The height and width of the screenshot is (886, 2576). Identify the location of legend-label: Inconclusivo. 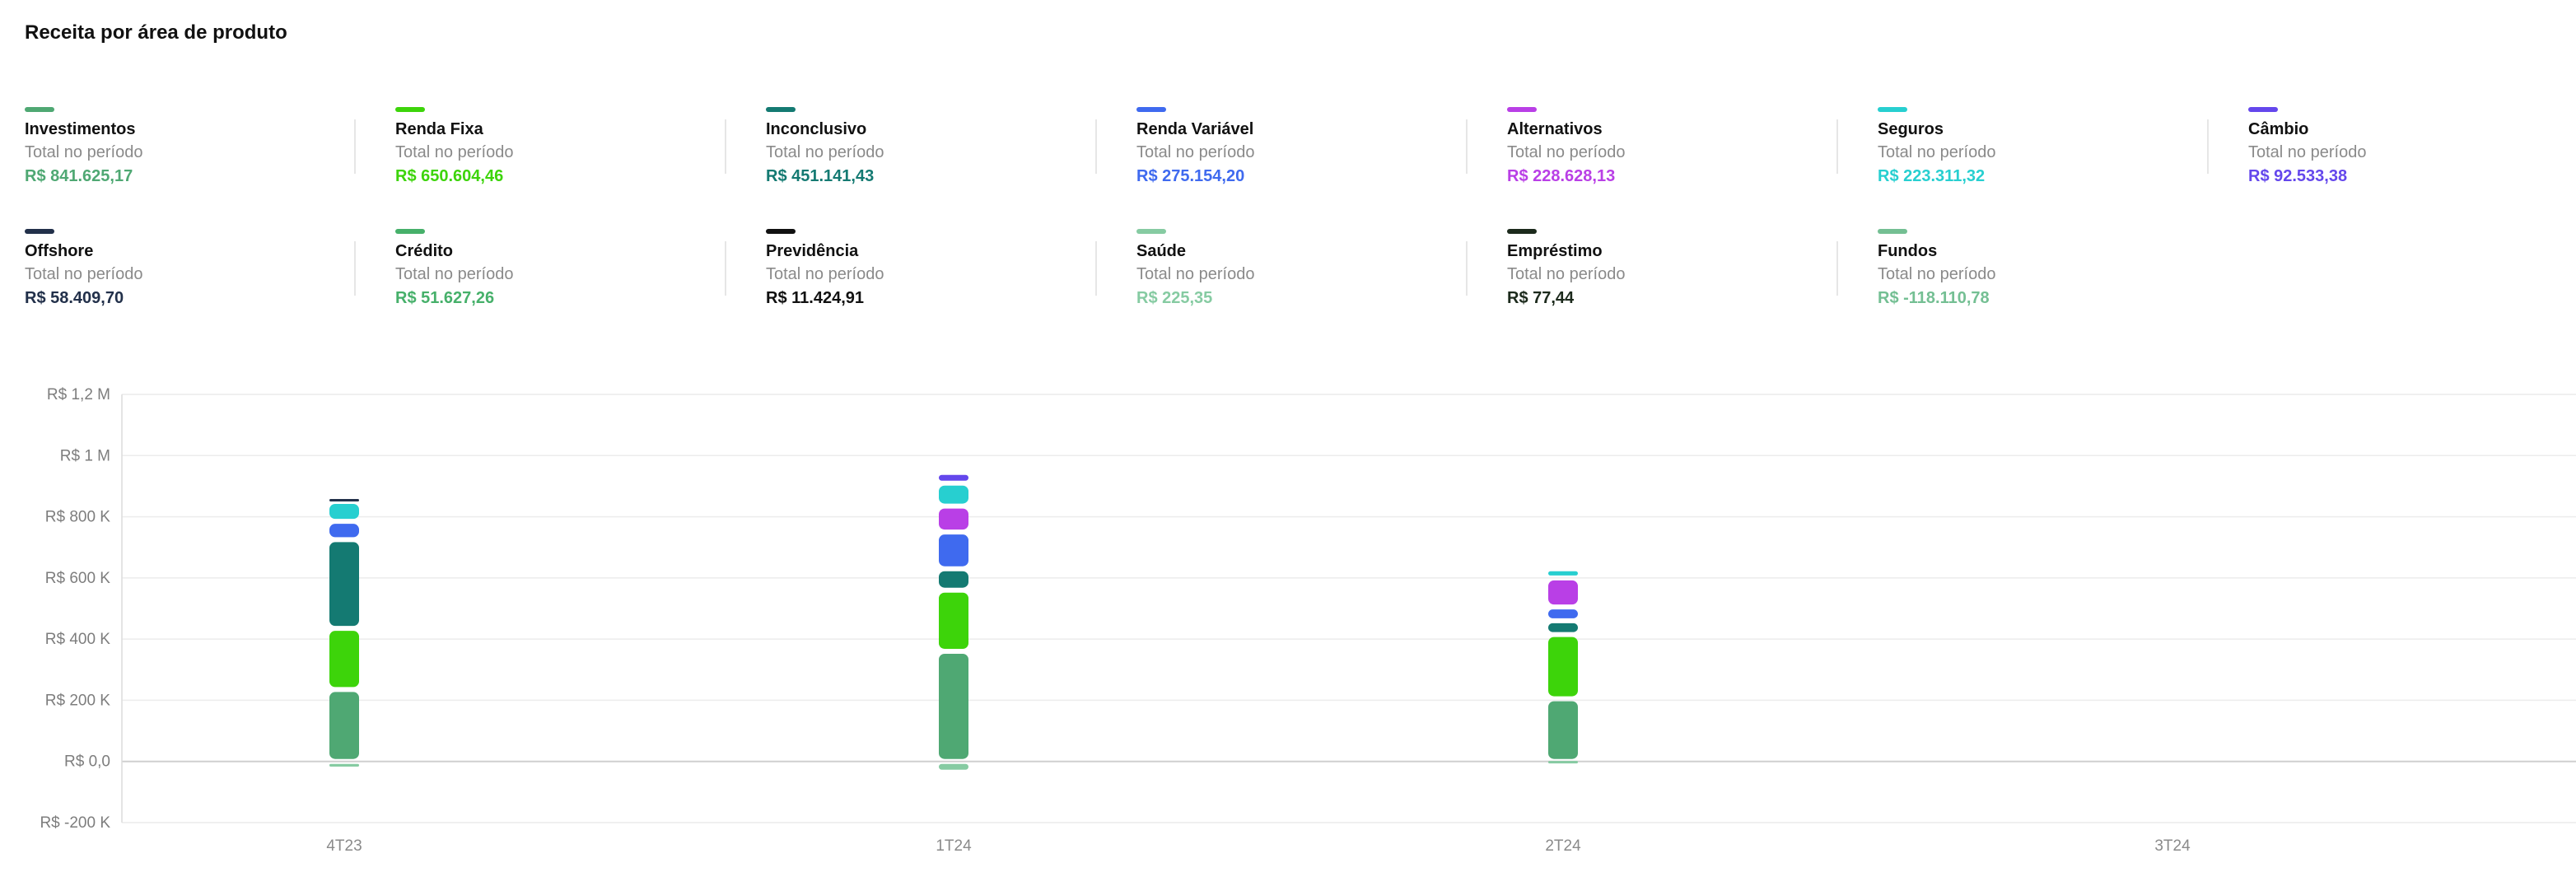
(816, 129).